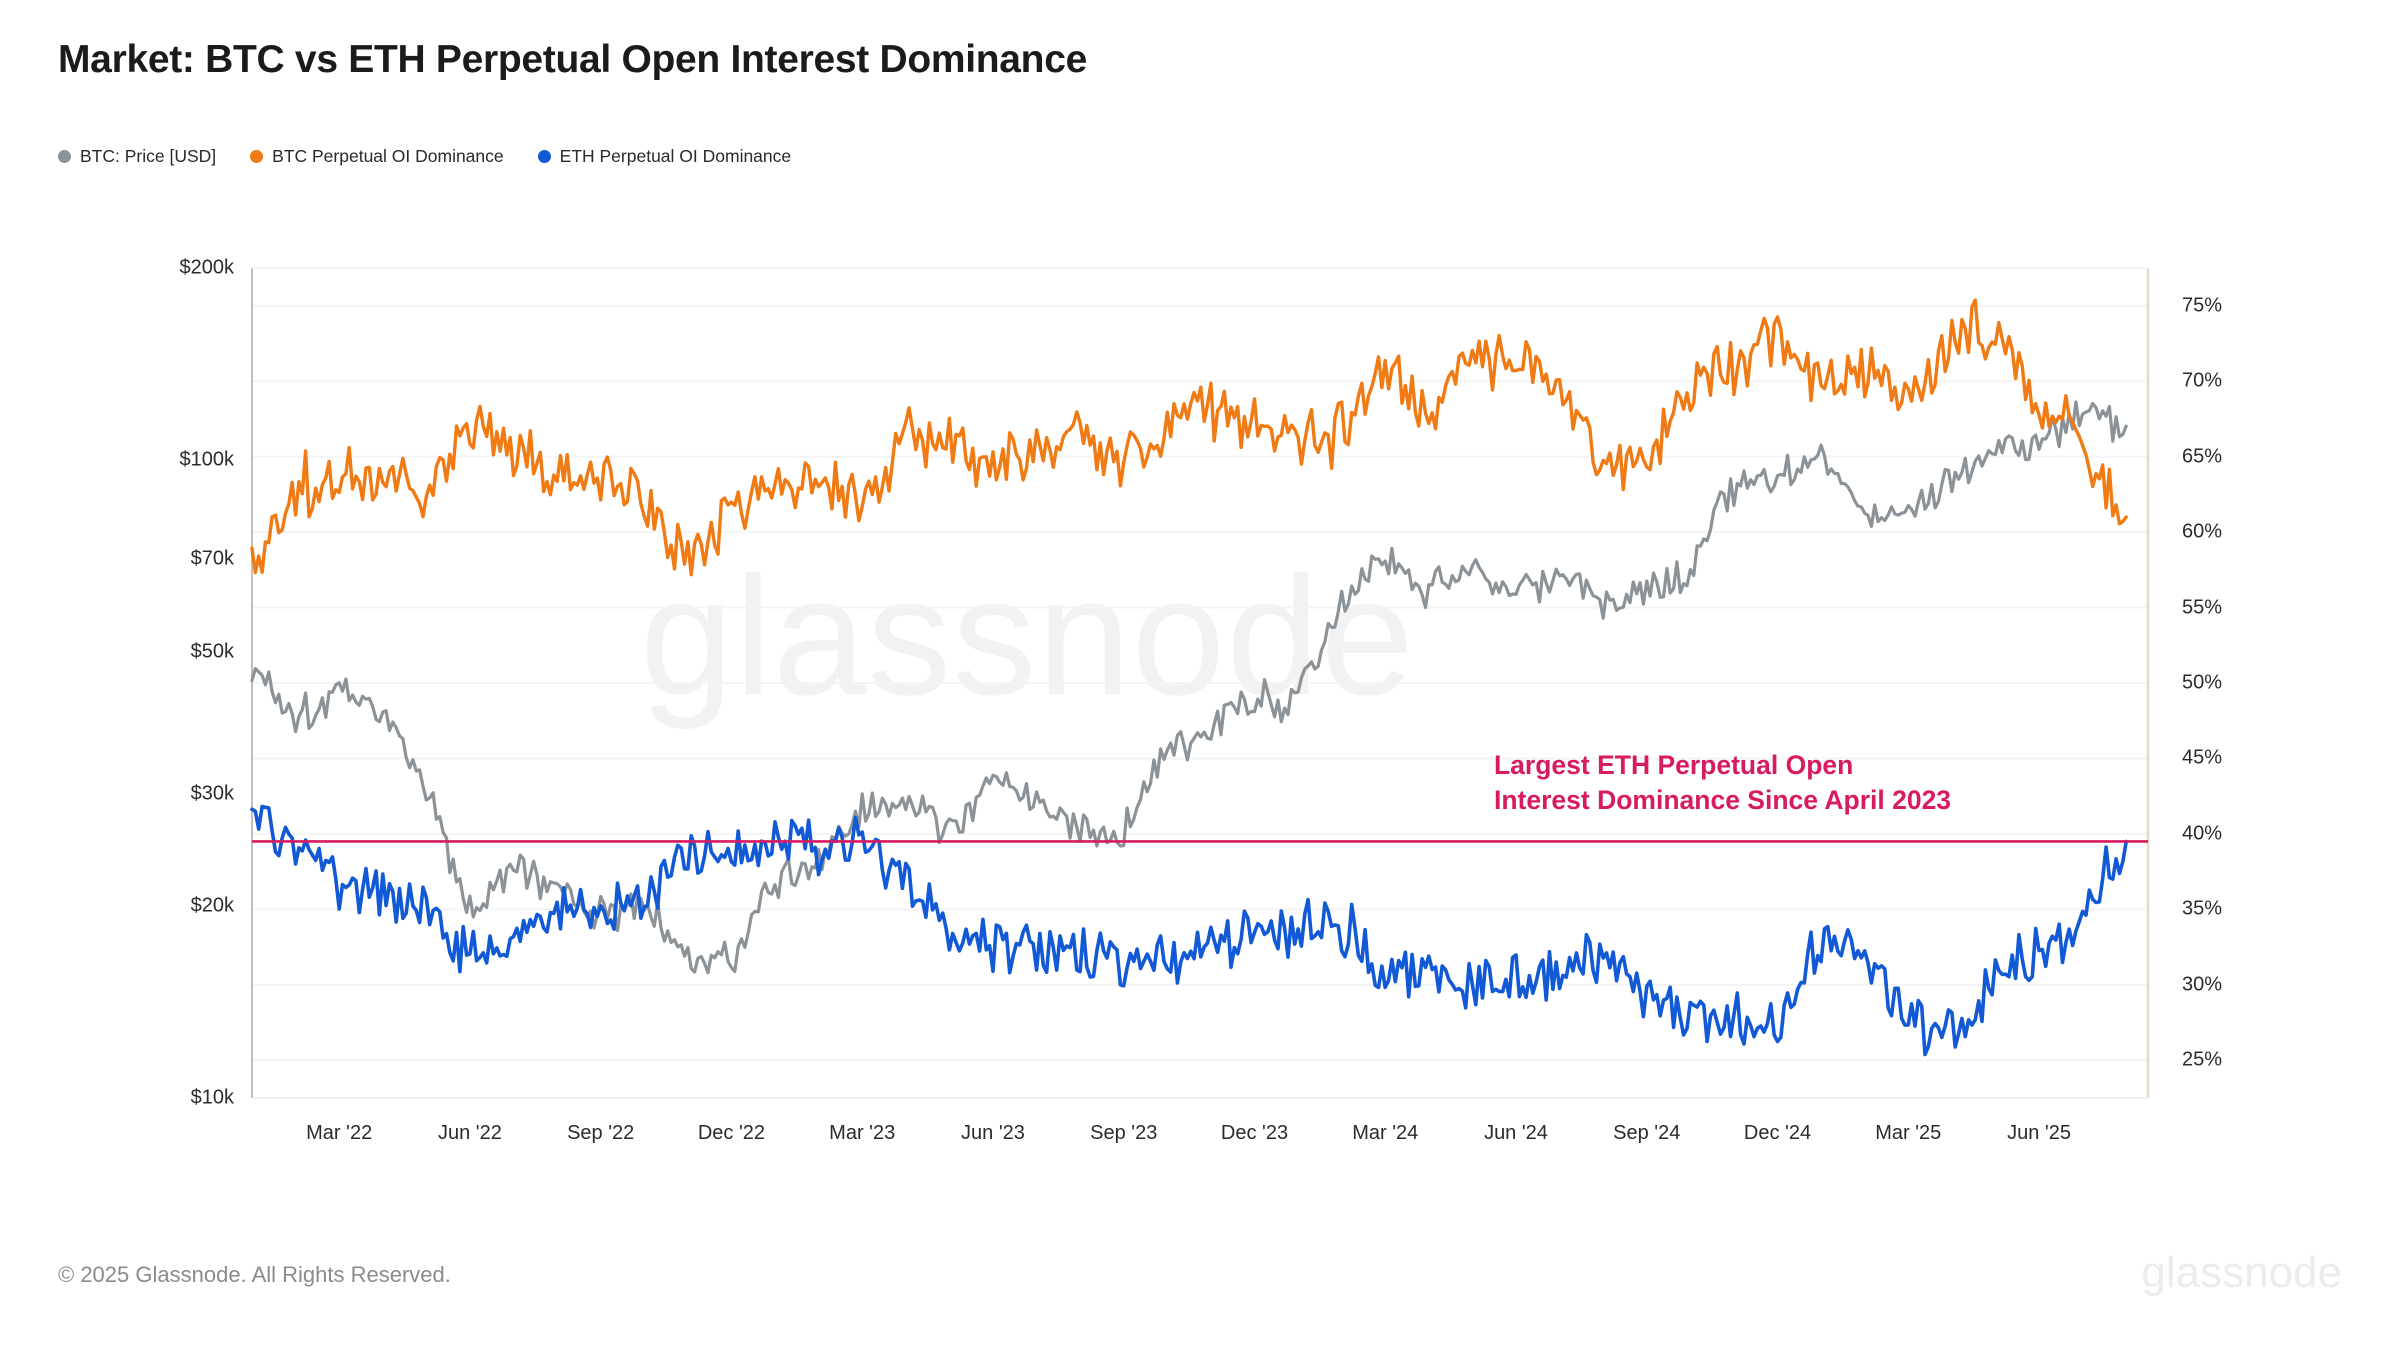 The width and height of the screenshot is (2400, 1350). Describe the element at coordinates (2202, 984) in the screenshot. I see `y-axis-right-tick: 30%` at that location.